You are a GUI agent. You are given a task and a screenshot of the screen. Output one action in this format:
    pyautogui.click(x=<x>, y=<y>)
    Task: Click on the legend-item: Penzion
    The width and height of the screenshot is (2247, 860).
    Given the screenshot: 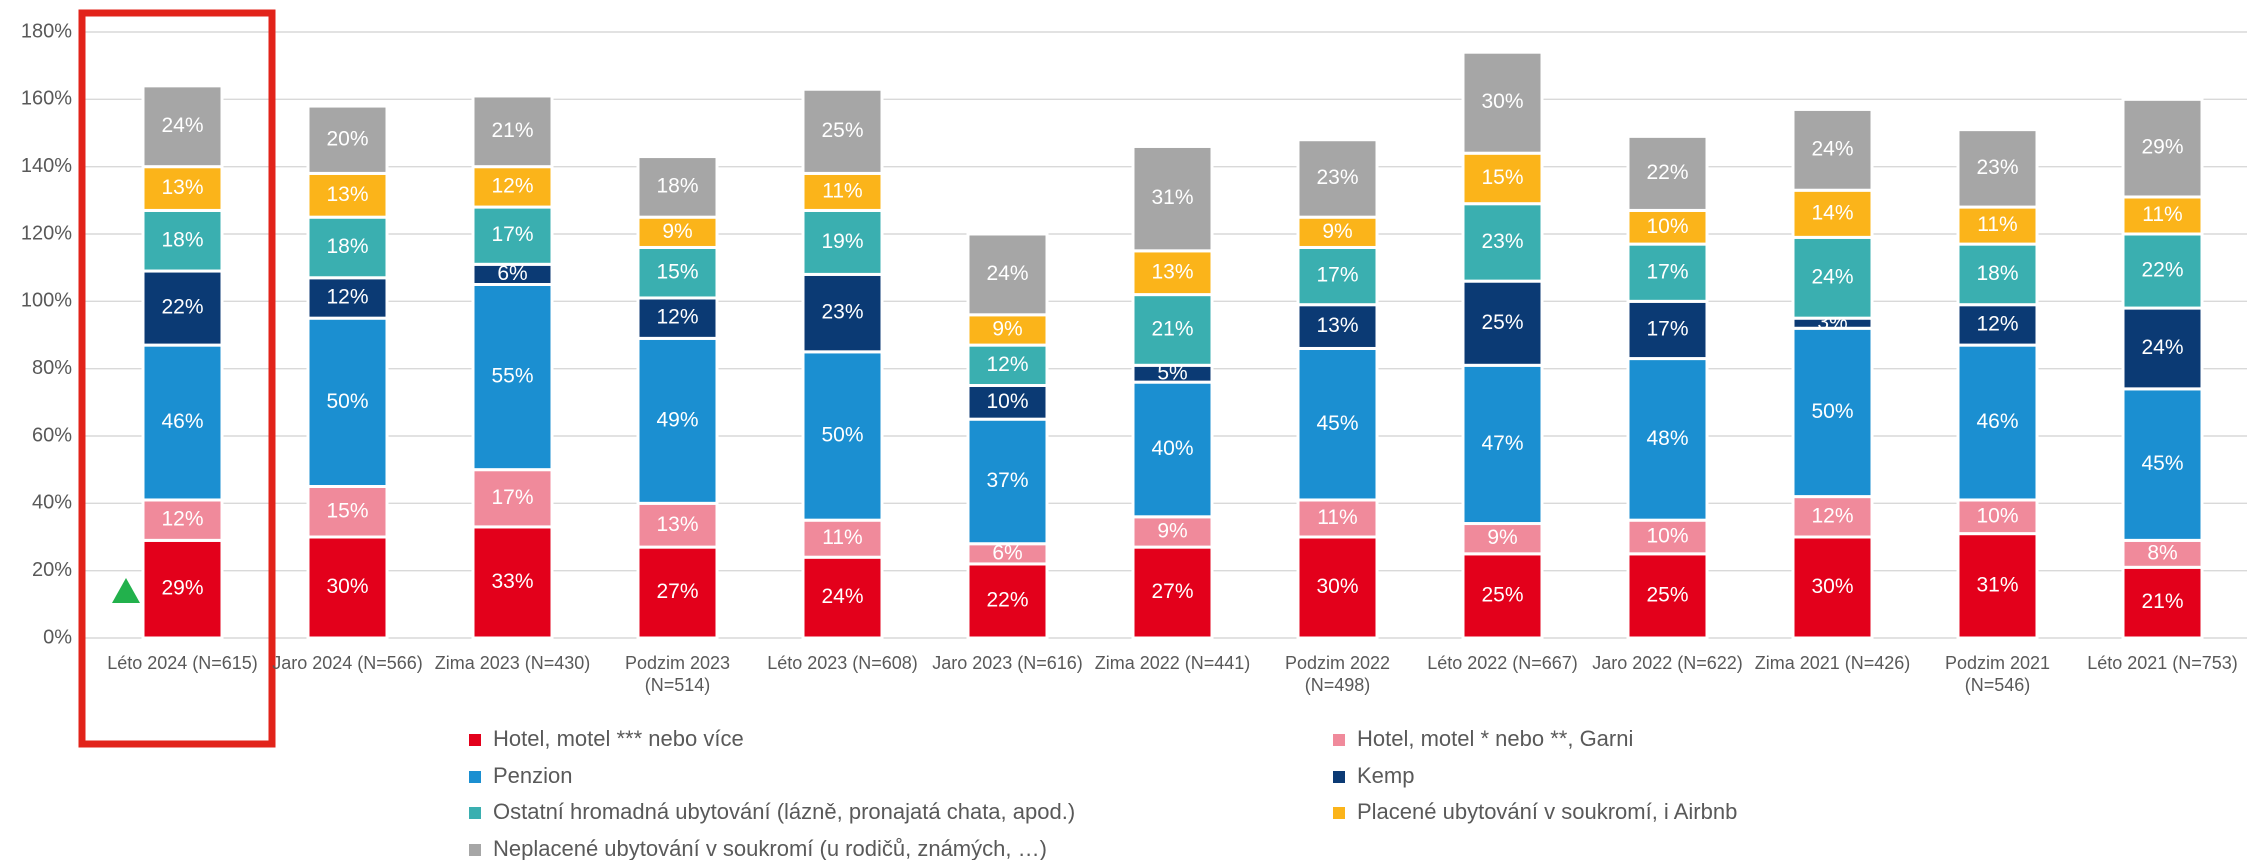 What is the action you would take?
    pyautogui.click(x=521, y=776)
    